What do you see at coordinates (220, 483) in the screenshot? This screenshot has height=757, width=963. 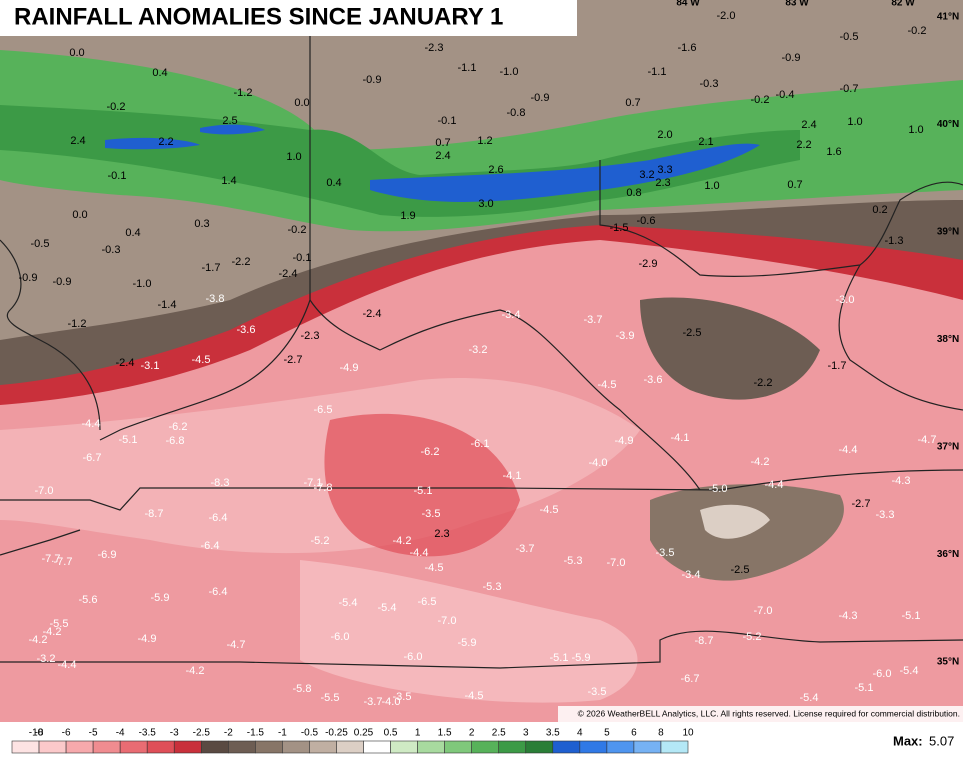 I see `anomaly-label: -8.3` at bounding box center [220, 483].